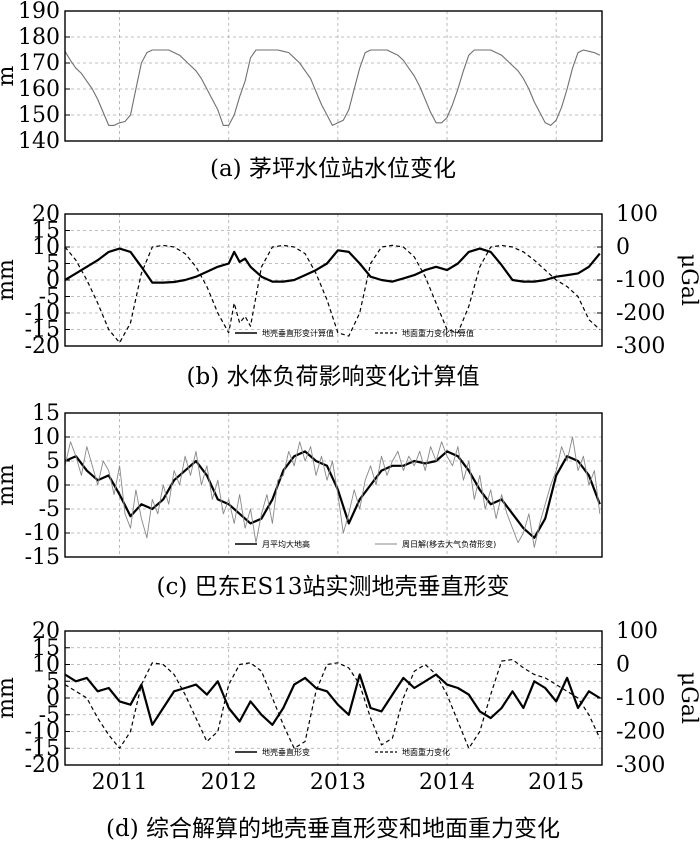  Describe the element at coordinates (42, 330) in the screenshot. I see `y-tick-label-b: -15` at that location.